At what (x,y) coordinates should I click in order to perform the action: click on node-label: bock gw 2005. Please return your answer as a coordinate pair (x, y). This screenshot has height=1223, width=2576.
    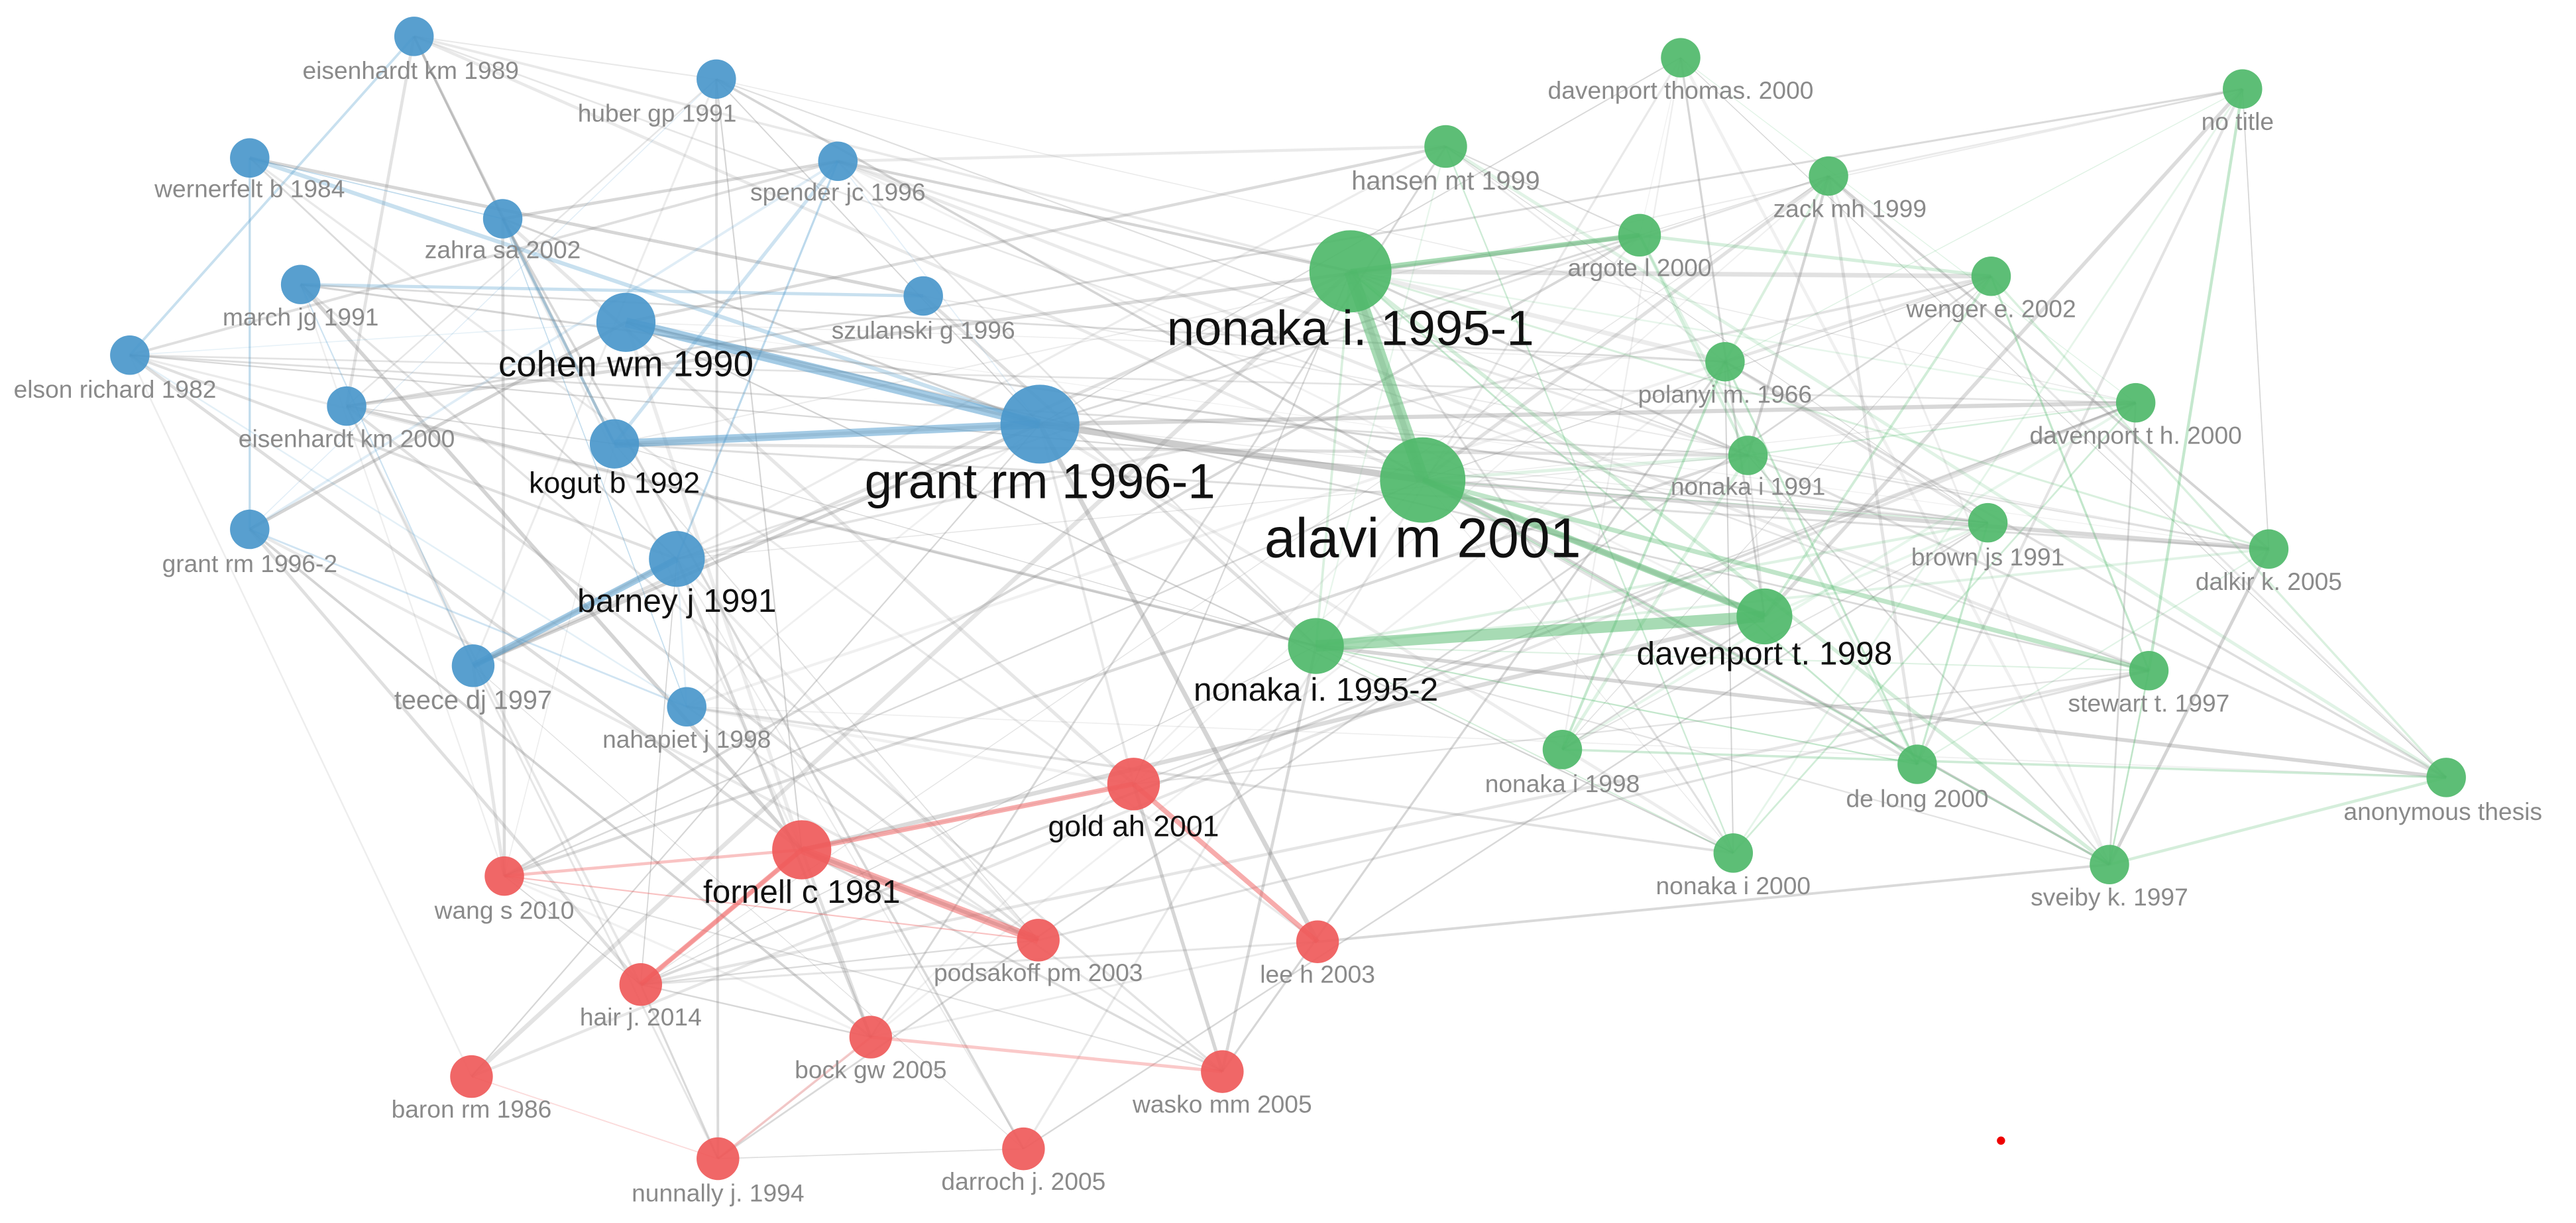
    Looking at the image, I should click on (870, 1069).